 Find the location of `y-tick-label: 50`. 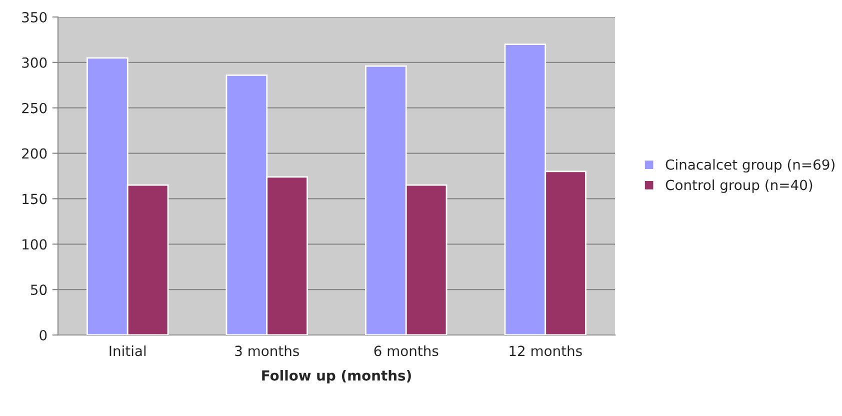

y-tick-label: 50 is located at coordinates (38, 290).